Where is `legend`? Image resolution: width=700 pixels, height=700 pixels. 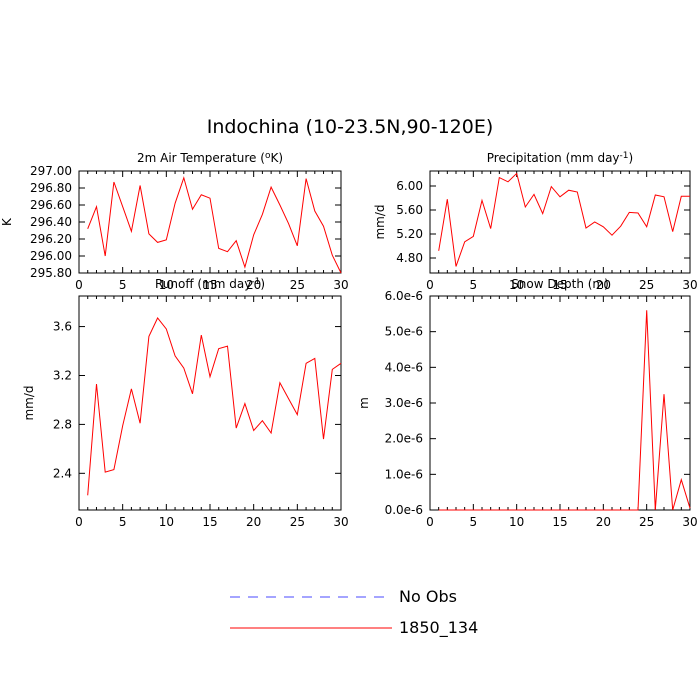
legend is located at coordinates (311, 612).